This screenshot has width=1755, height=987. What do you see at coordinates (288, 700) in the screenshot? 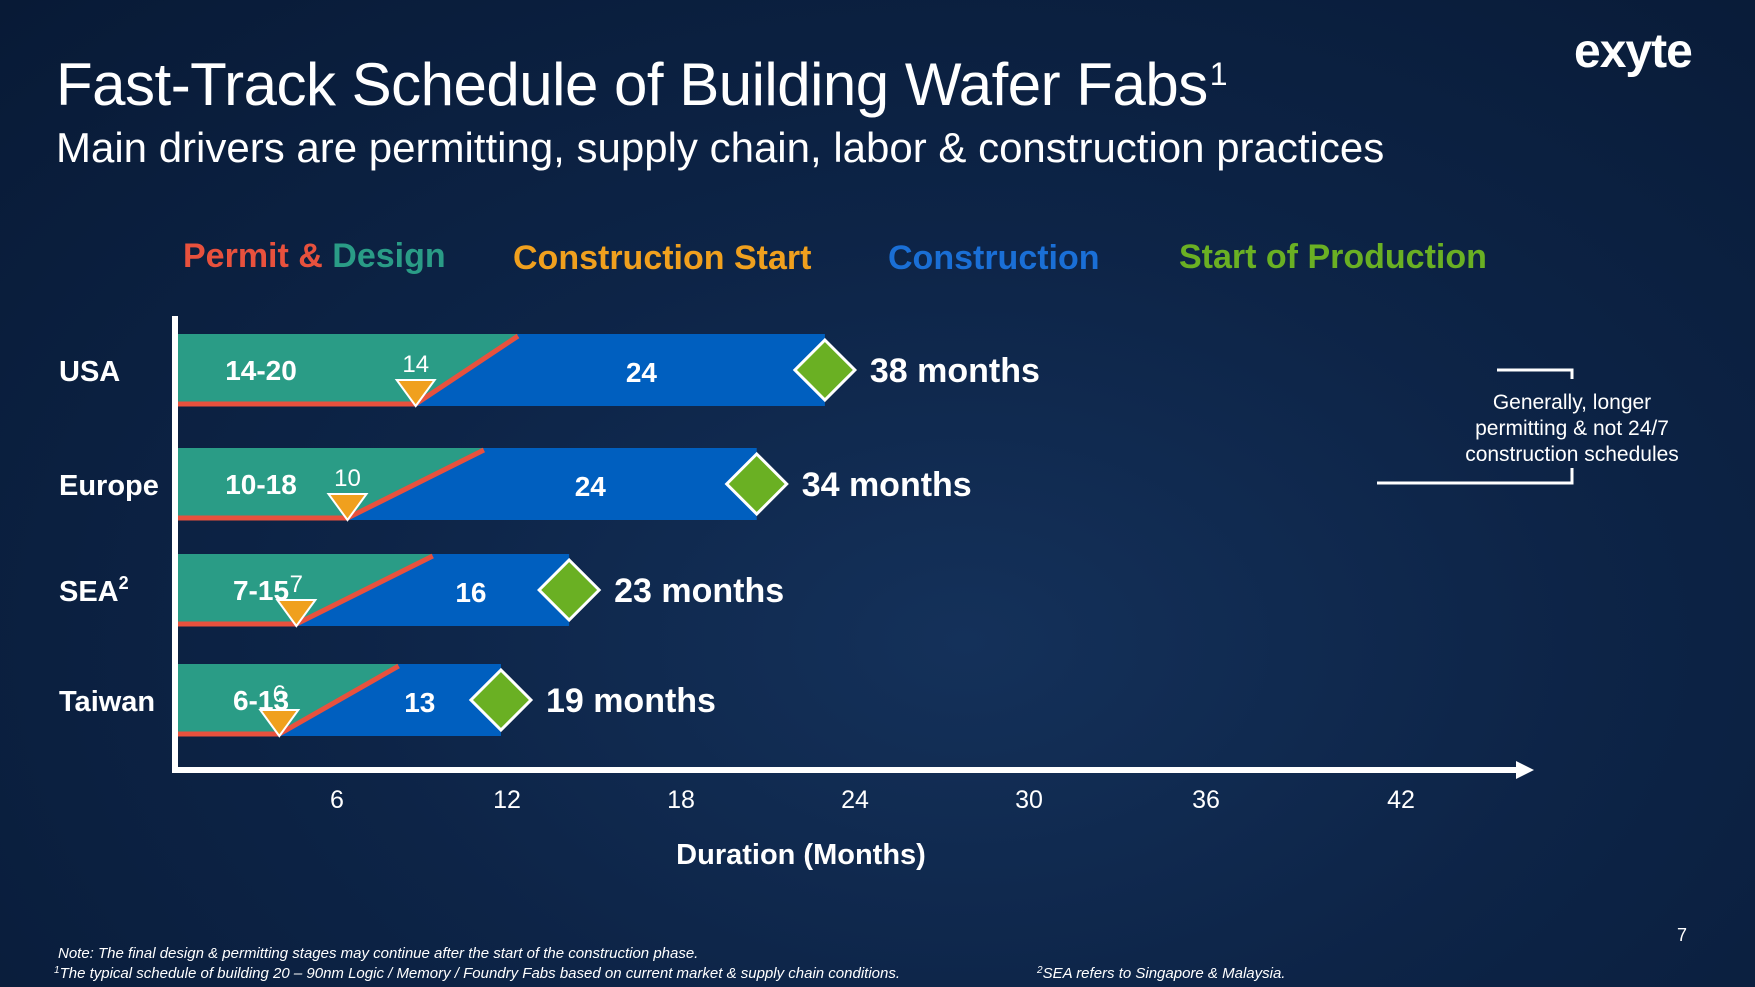
I see `design-segment-taiwan` at bounding box center [288, 700].